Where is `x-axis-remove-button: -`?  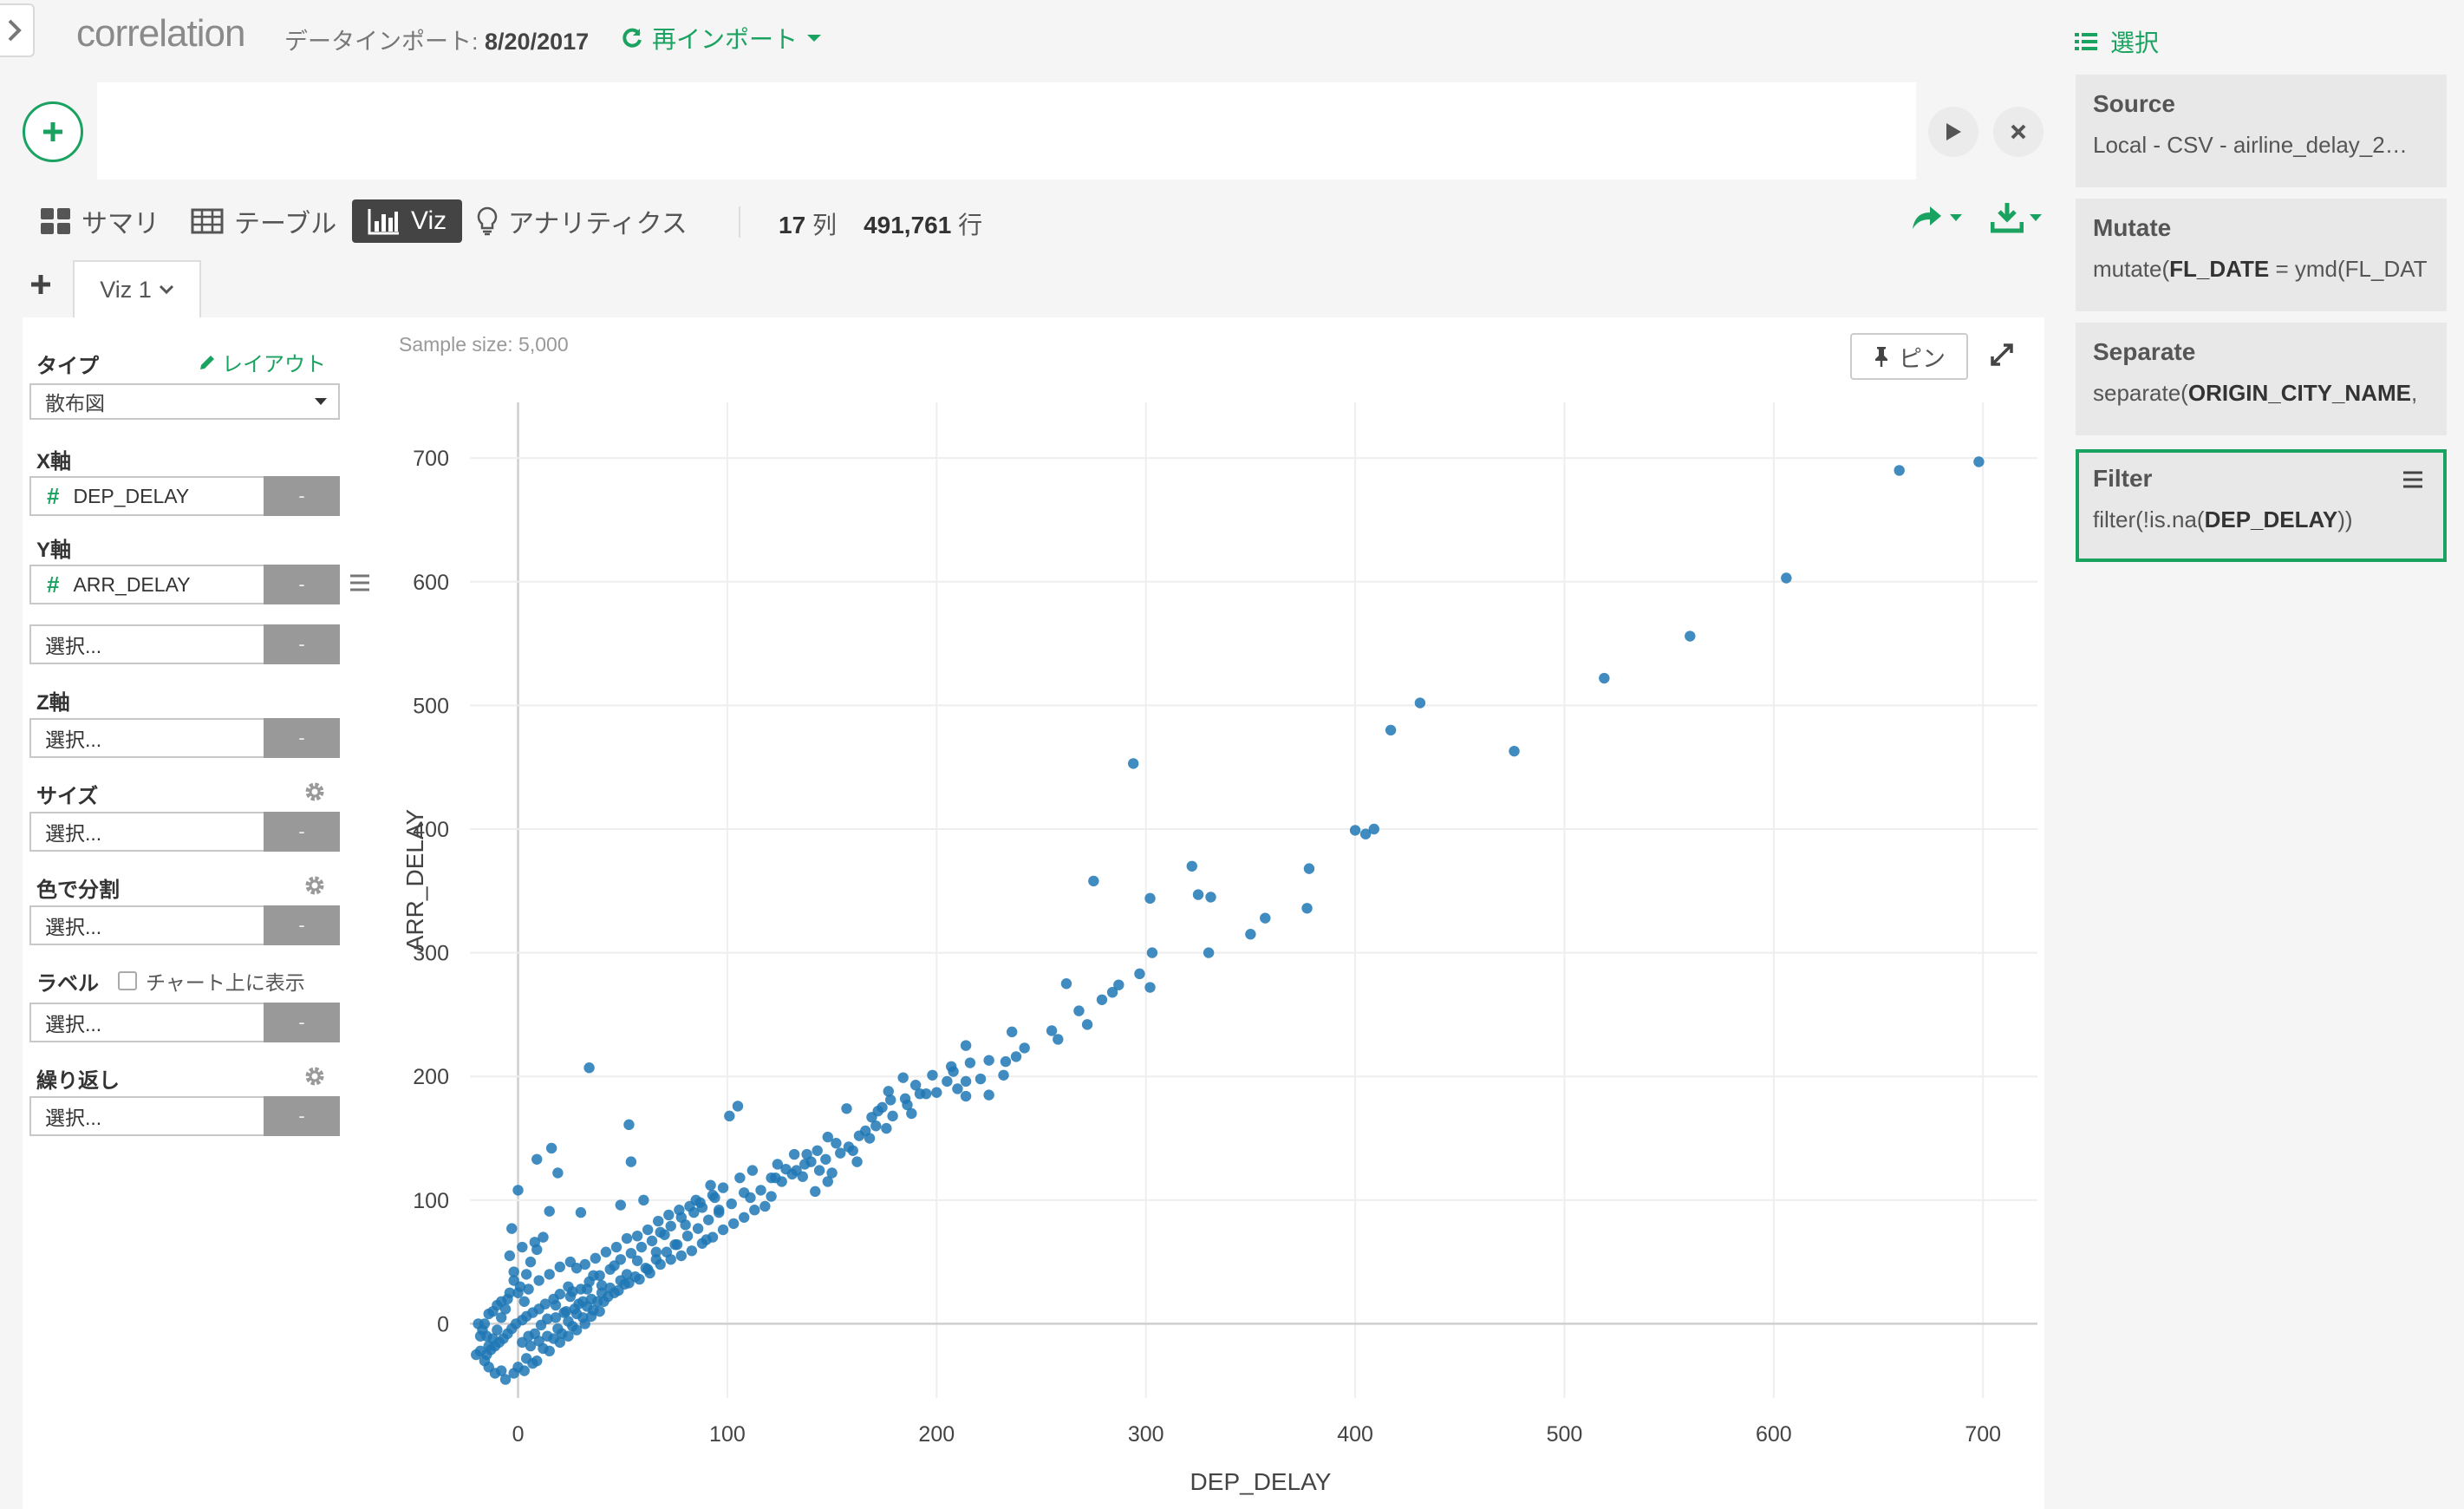
x-axis-remove-button: - is located at coordinates (302, 496).